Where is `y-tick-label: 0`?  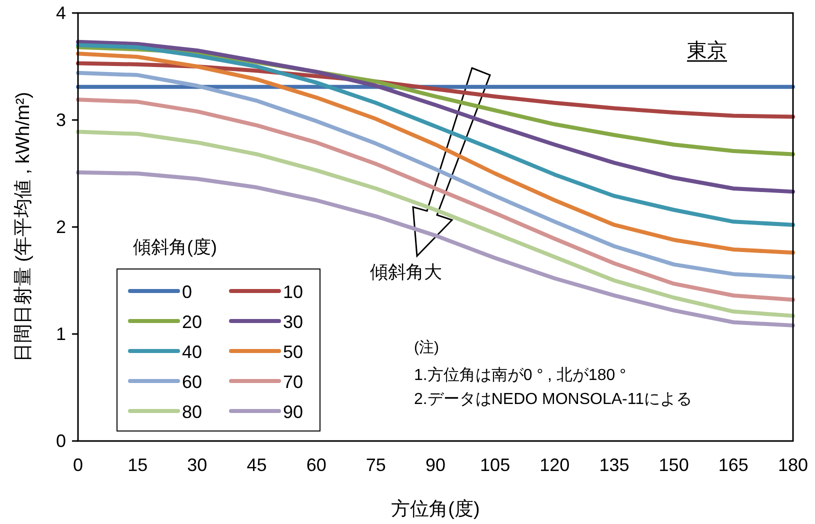
y-tick-label: 0 is located at coordinates (61, 441).